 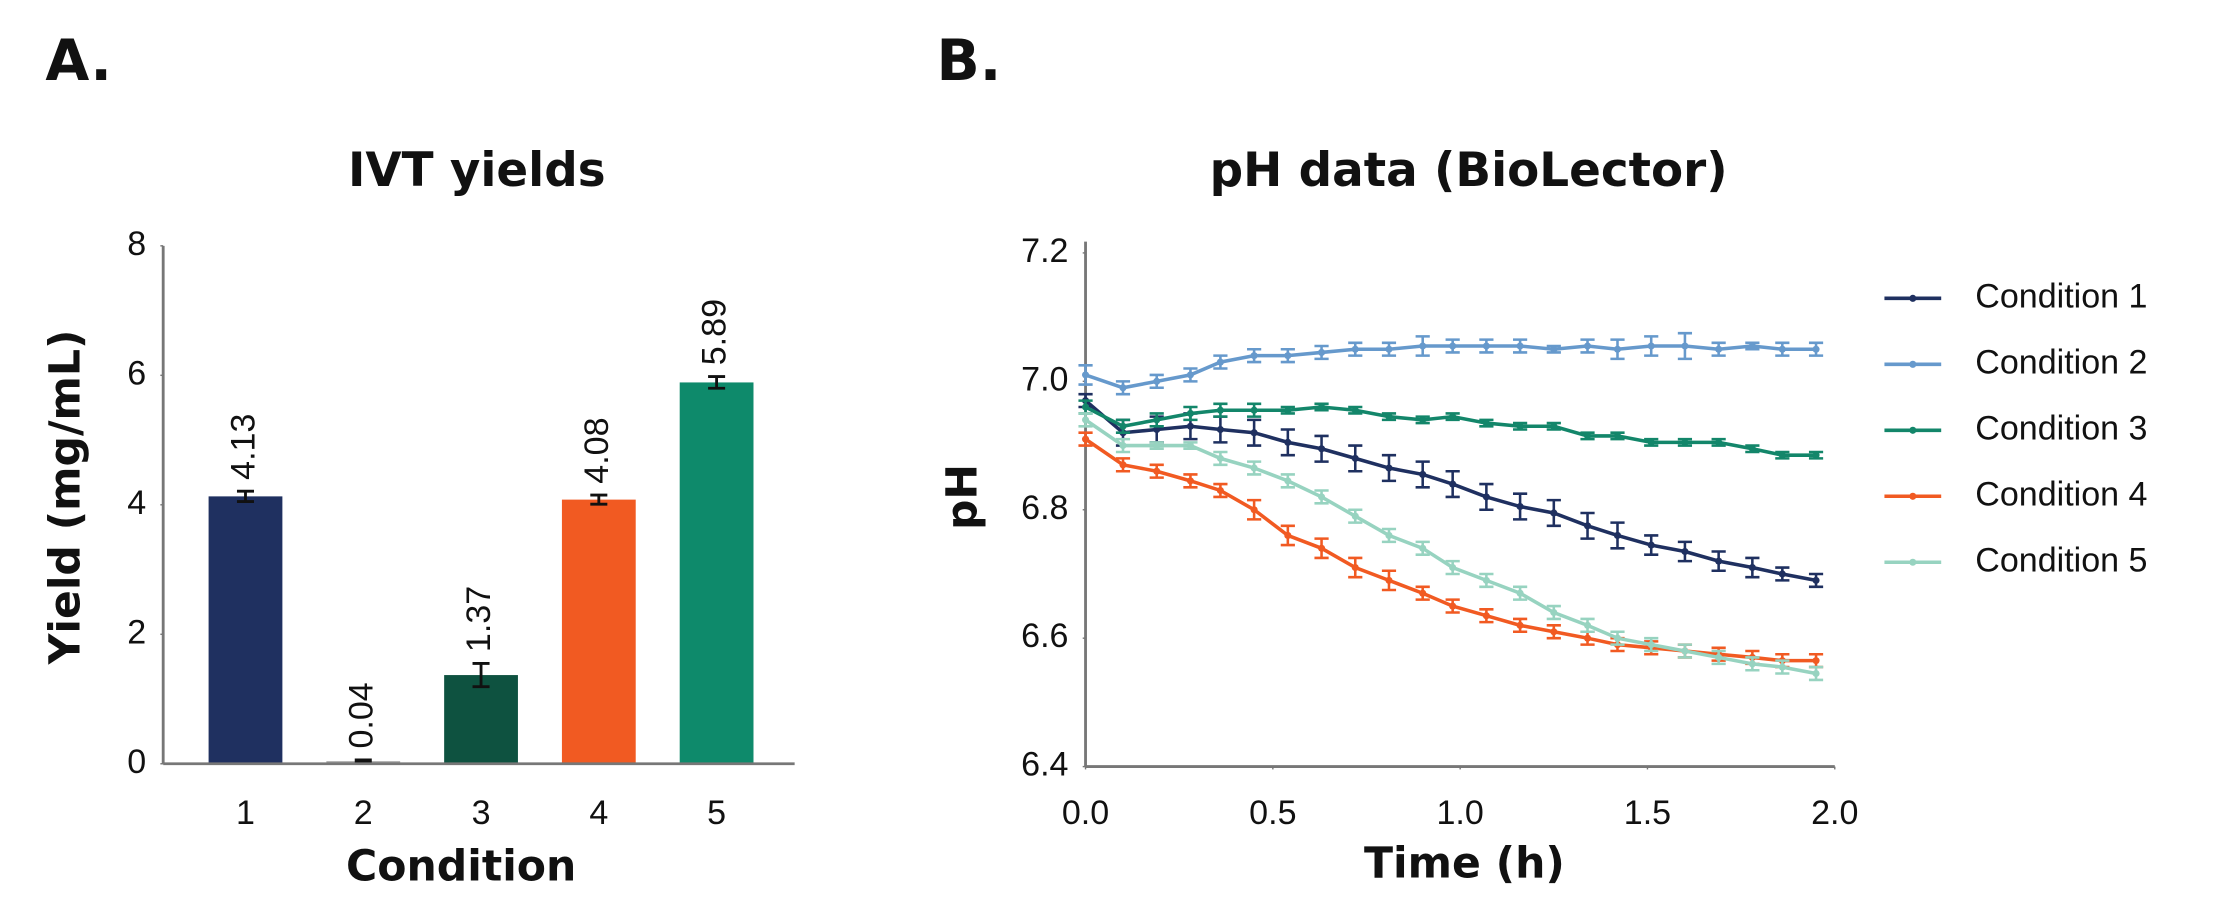 I want to click on panel-label: B., so click(x=969, y=61).